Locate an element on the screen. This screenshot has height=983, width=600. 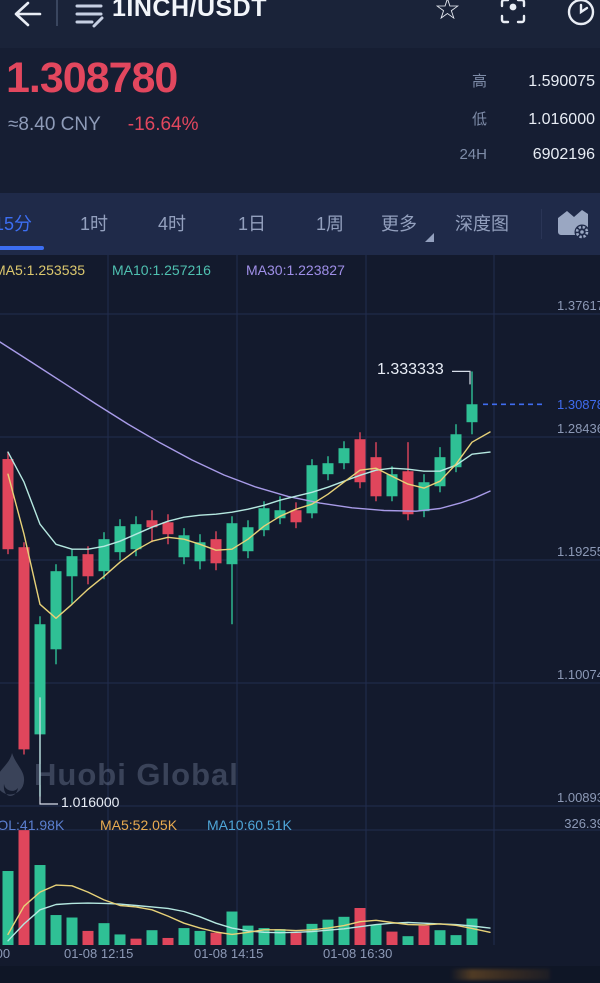
x-axis-label: :00 is located at coordinates (5, 953).